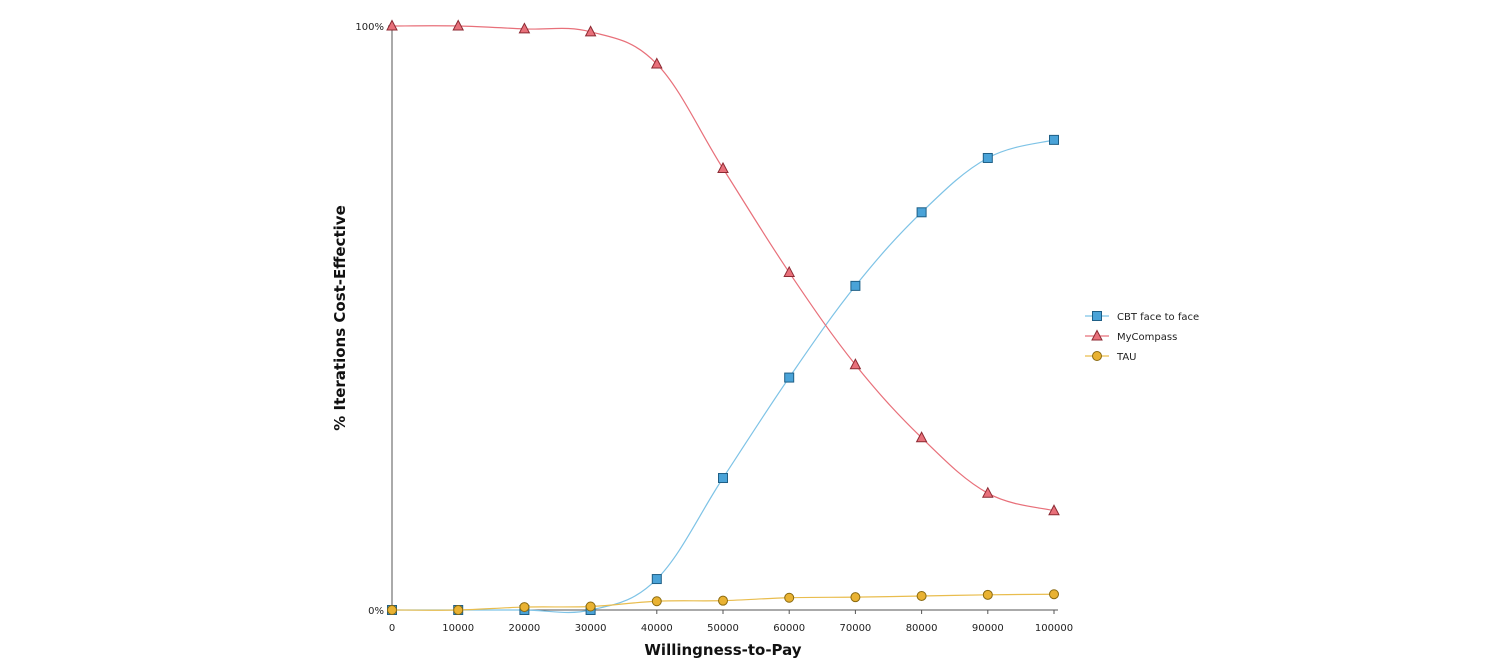 Image resolution: width=1500 pixels, height=672 pixels. What do you see at coordinates (722, 650) in the screenshot?
I see `x-axis-title: Willingness-to-Pay` at bounding box center [722, 650].